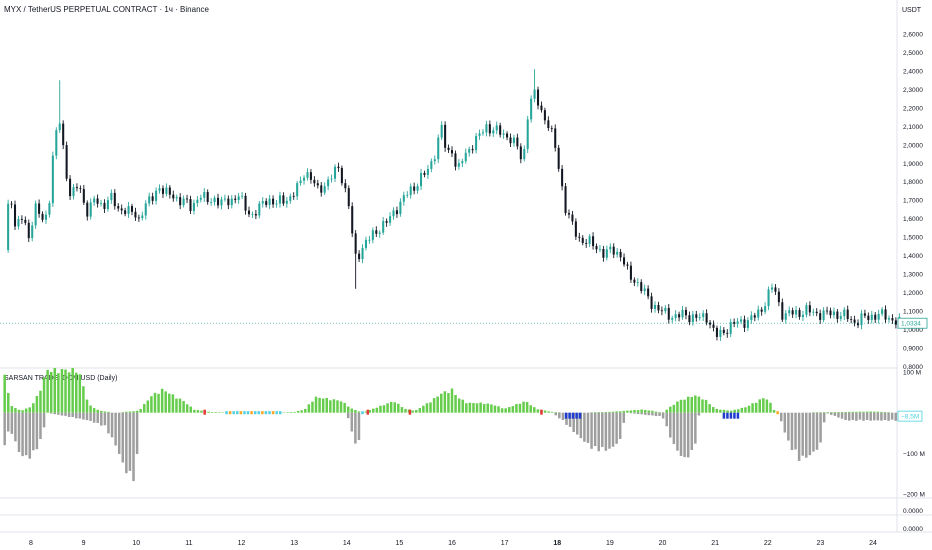 This screenshot has width=932, height=550. What do you see at coordinates (452, 543) in the screenshot?
I see `time-tick-label: 16` at bounding box center [452, 543].